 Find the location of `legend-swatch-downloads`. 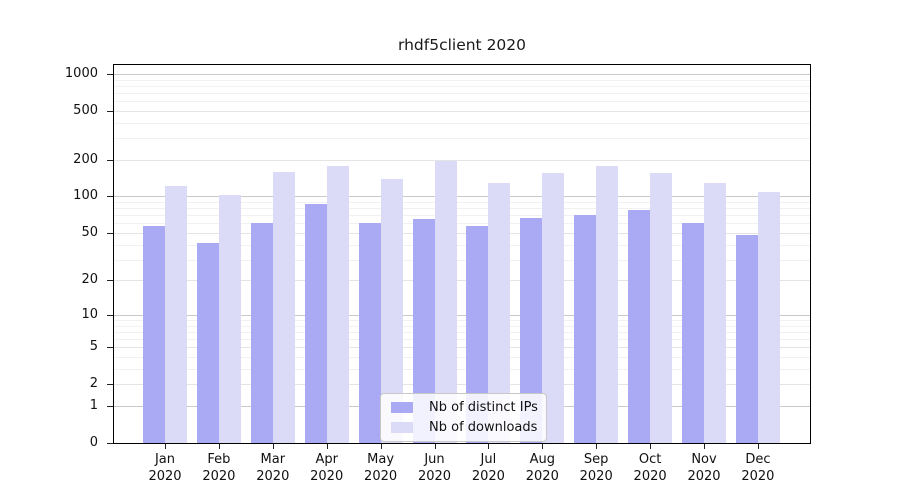

legend-swatch-downloads is located at coordinates (402, 427).